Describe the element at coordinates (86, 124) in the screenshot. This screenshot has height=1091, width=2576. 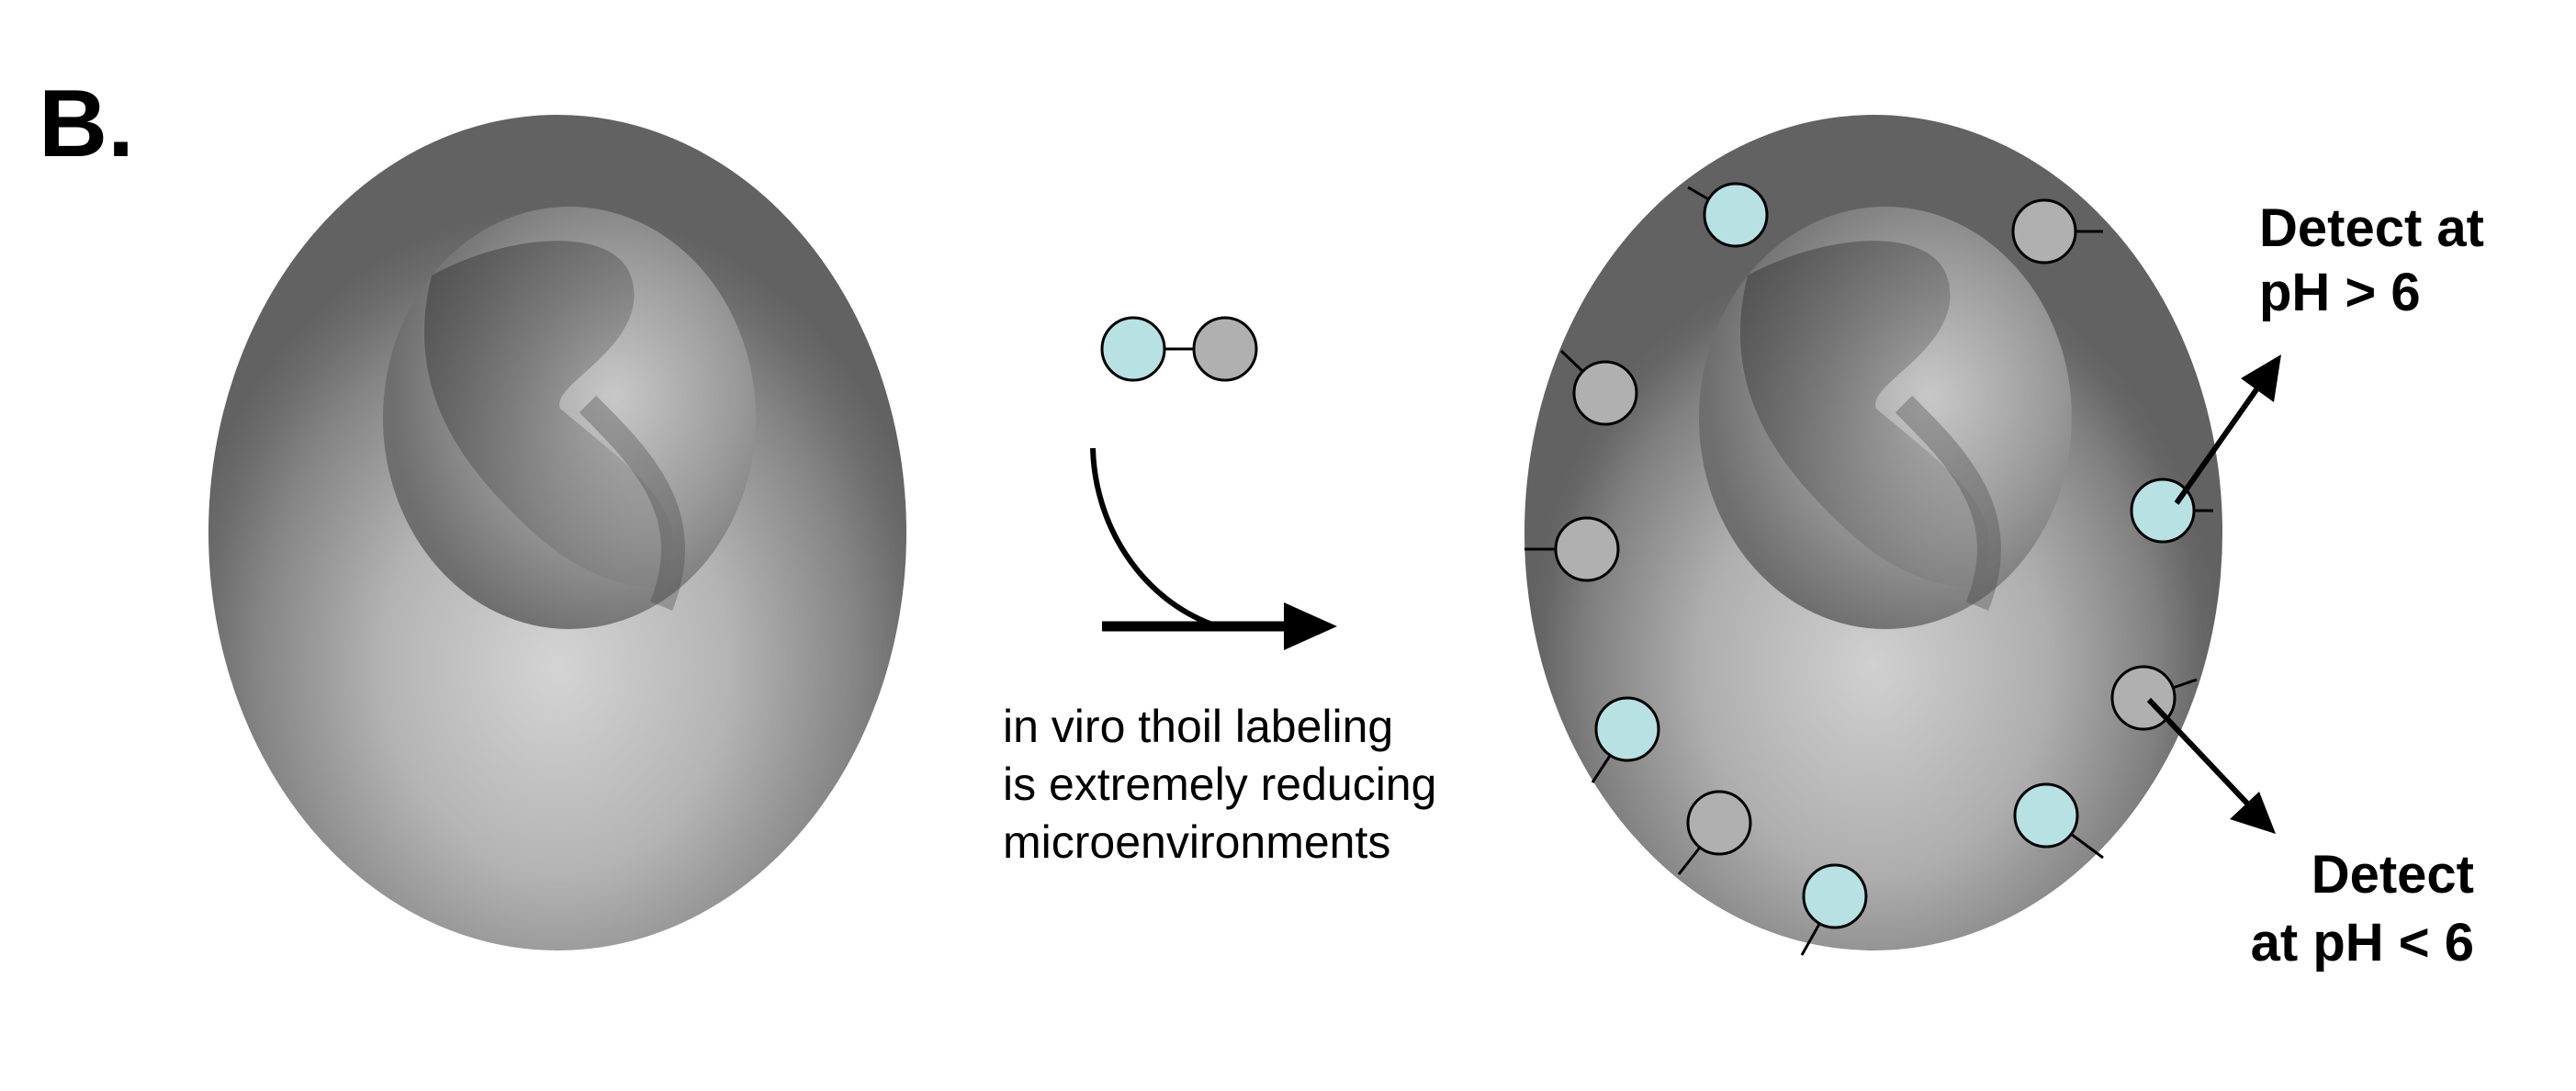
I see `panel-label: B.` at that location.